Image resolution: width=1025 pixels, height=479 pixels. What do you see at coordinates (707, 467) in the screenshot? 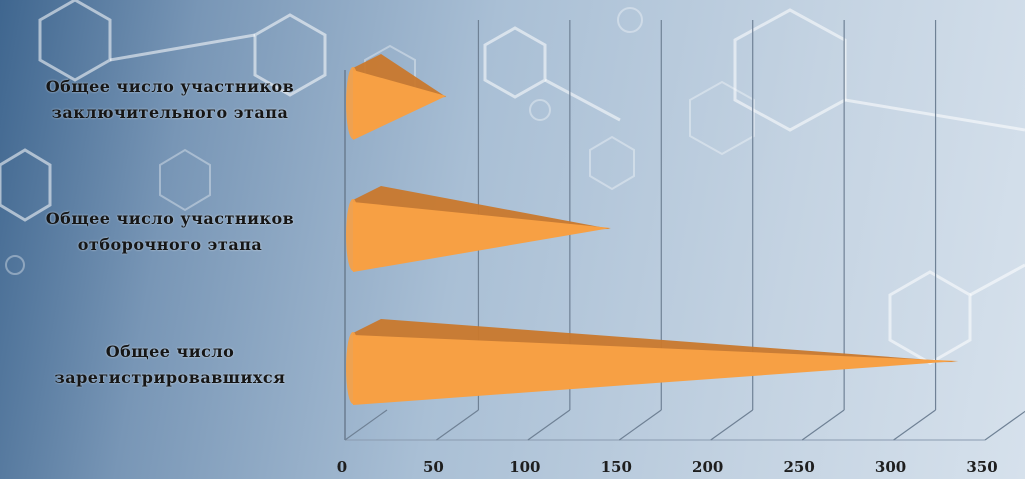
I see `x-tick-label: 200` at bounding box center [707, 467].